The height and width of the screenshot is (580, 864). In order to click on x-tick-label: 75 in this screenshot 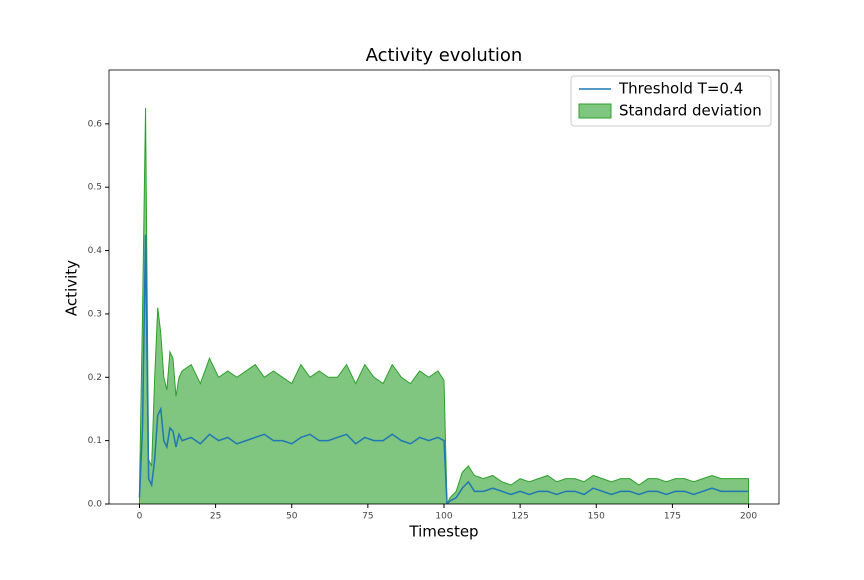, I will do `click(367, 517)`.